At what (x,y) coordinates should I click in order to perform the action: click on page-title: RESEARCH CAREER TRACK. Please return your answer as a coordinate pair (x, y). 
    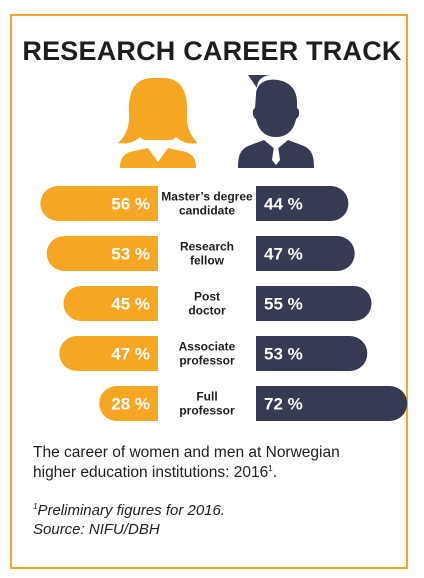
    Looking at the image, I should click on (212, 51).